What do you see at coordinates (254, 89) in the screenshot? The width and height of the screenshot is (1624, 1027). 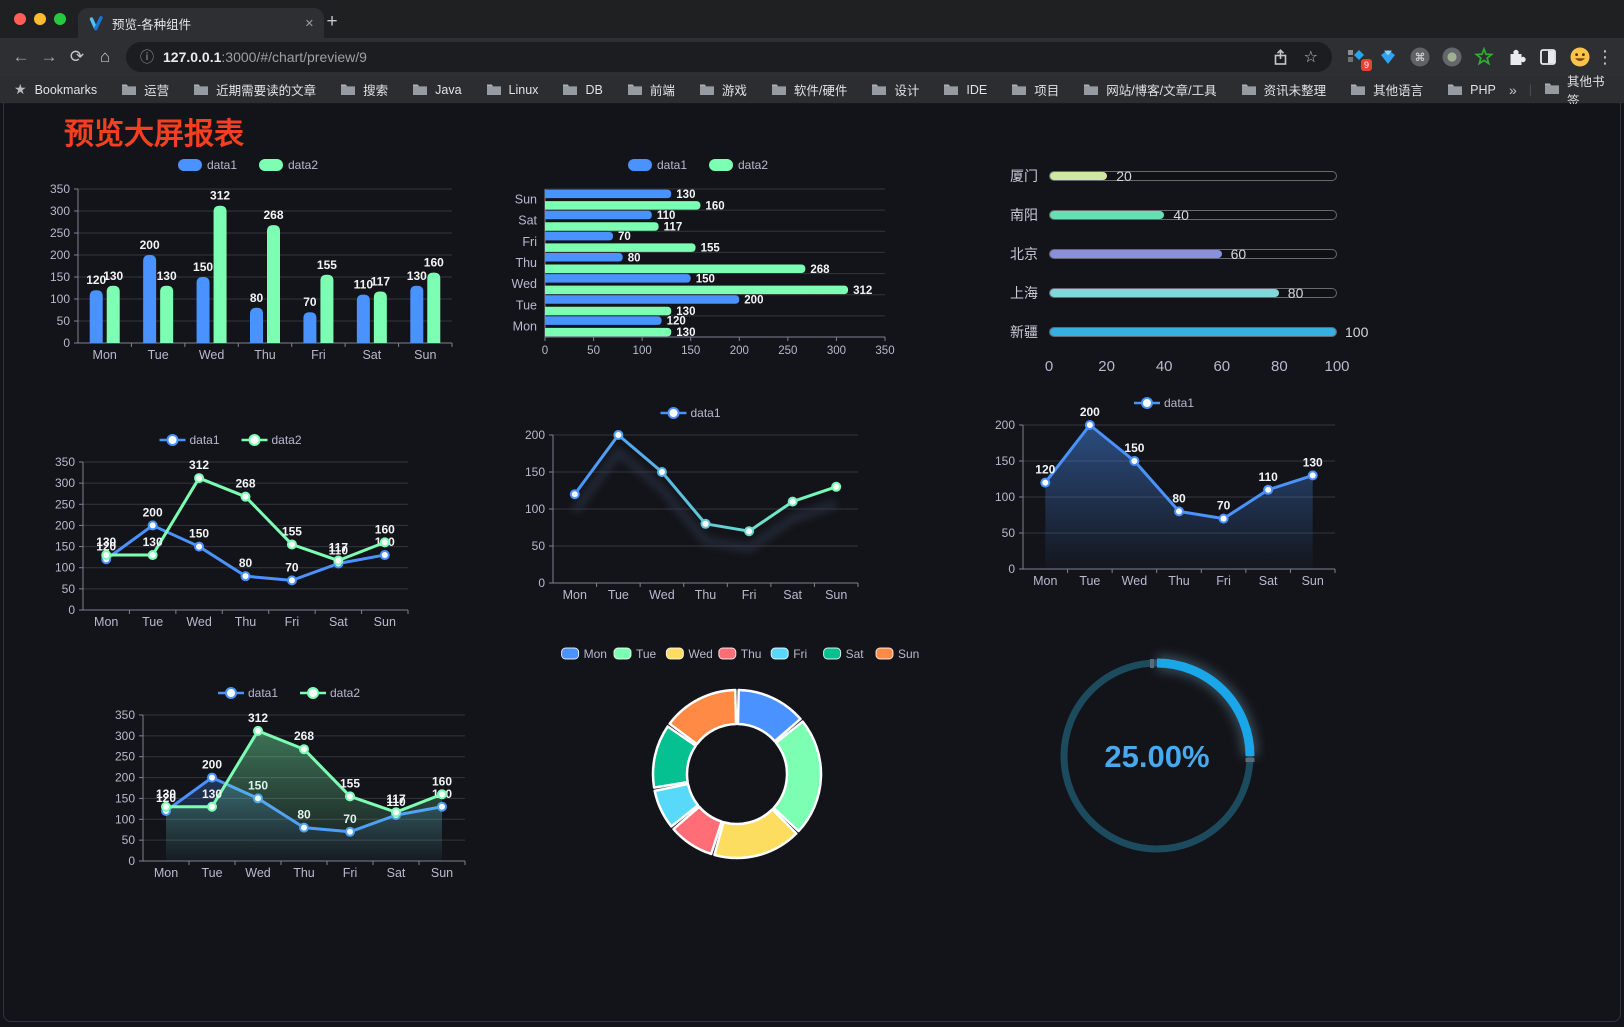 I see `bookmark-folder: 近期需要读的文章` at bounding box center [254, 89].